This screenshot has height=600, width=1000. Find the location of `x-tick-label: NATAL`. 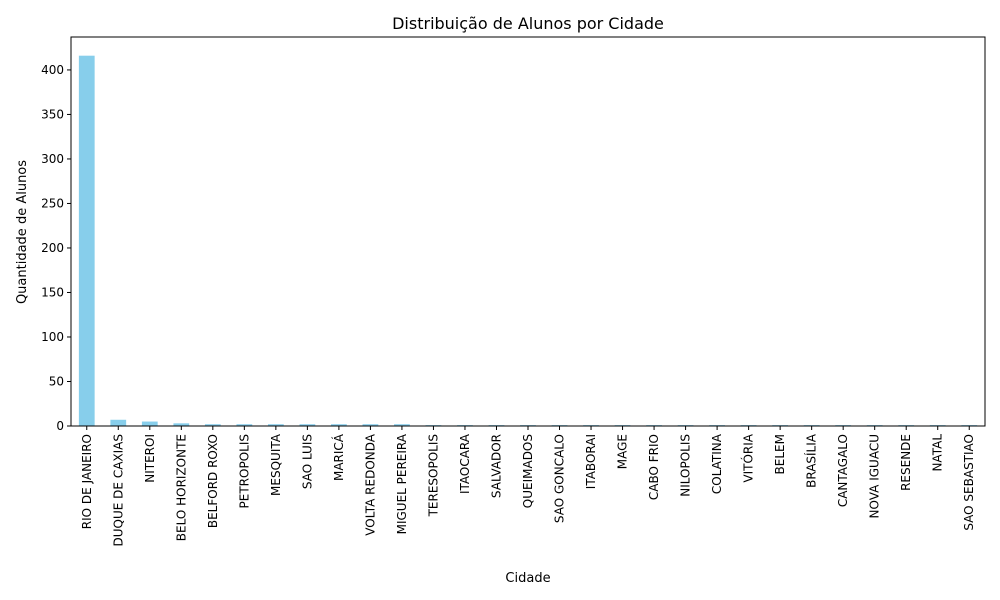

x-tick-label: NATAL is located at coordinates (938, 453).